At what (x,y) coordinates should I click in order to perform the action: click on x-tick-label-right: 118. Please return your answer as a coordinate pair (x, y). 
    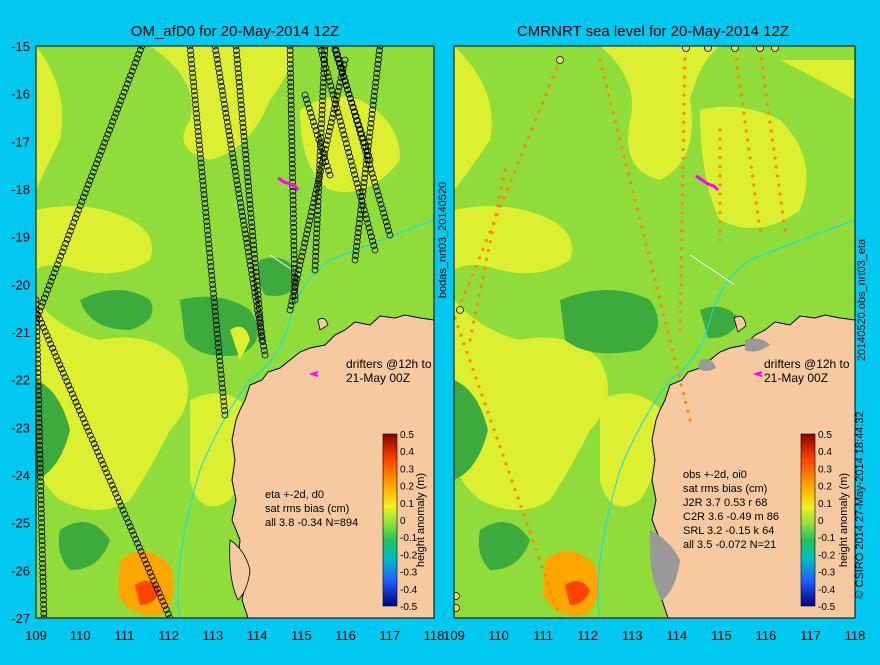
    Looking at the image, I should click on (855, 635).